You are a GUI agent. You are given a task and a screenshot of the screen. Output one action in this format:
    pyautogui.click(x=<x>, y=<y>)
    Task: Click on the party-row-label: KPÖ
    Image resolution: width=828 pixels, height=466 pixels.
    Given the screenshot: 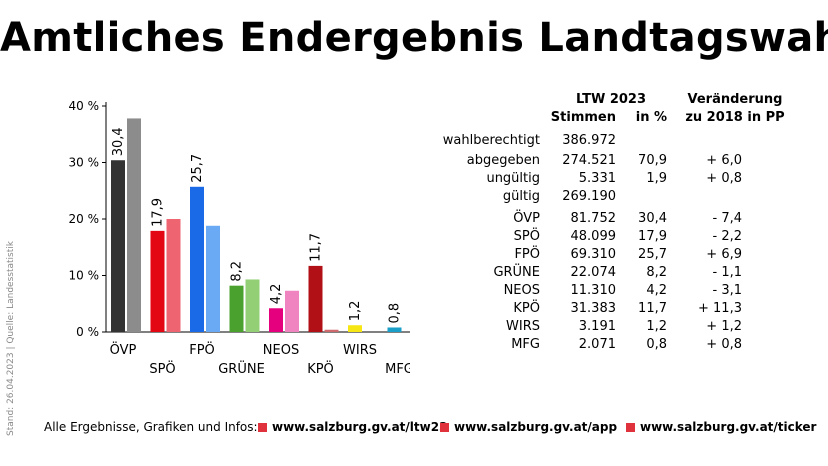 What is the action you would take?
    pyautogui.click(x=526, y=308)
    